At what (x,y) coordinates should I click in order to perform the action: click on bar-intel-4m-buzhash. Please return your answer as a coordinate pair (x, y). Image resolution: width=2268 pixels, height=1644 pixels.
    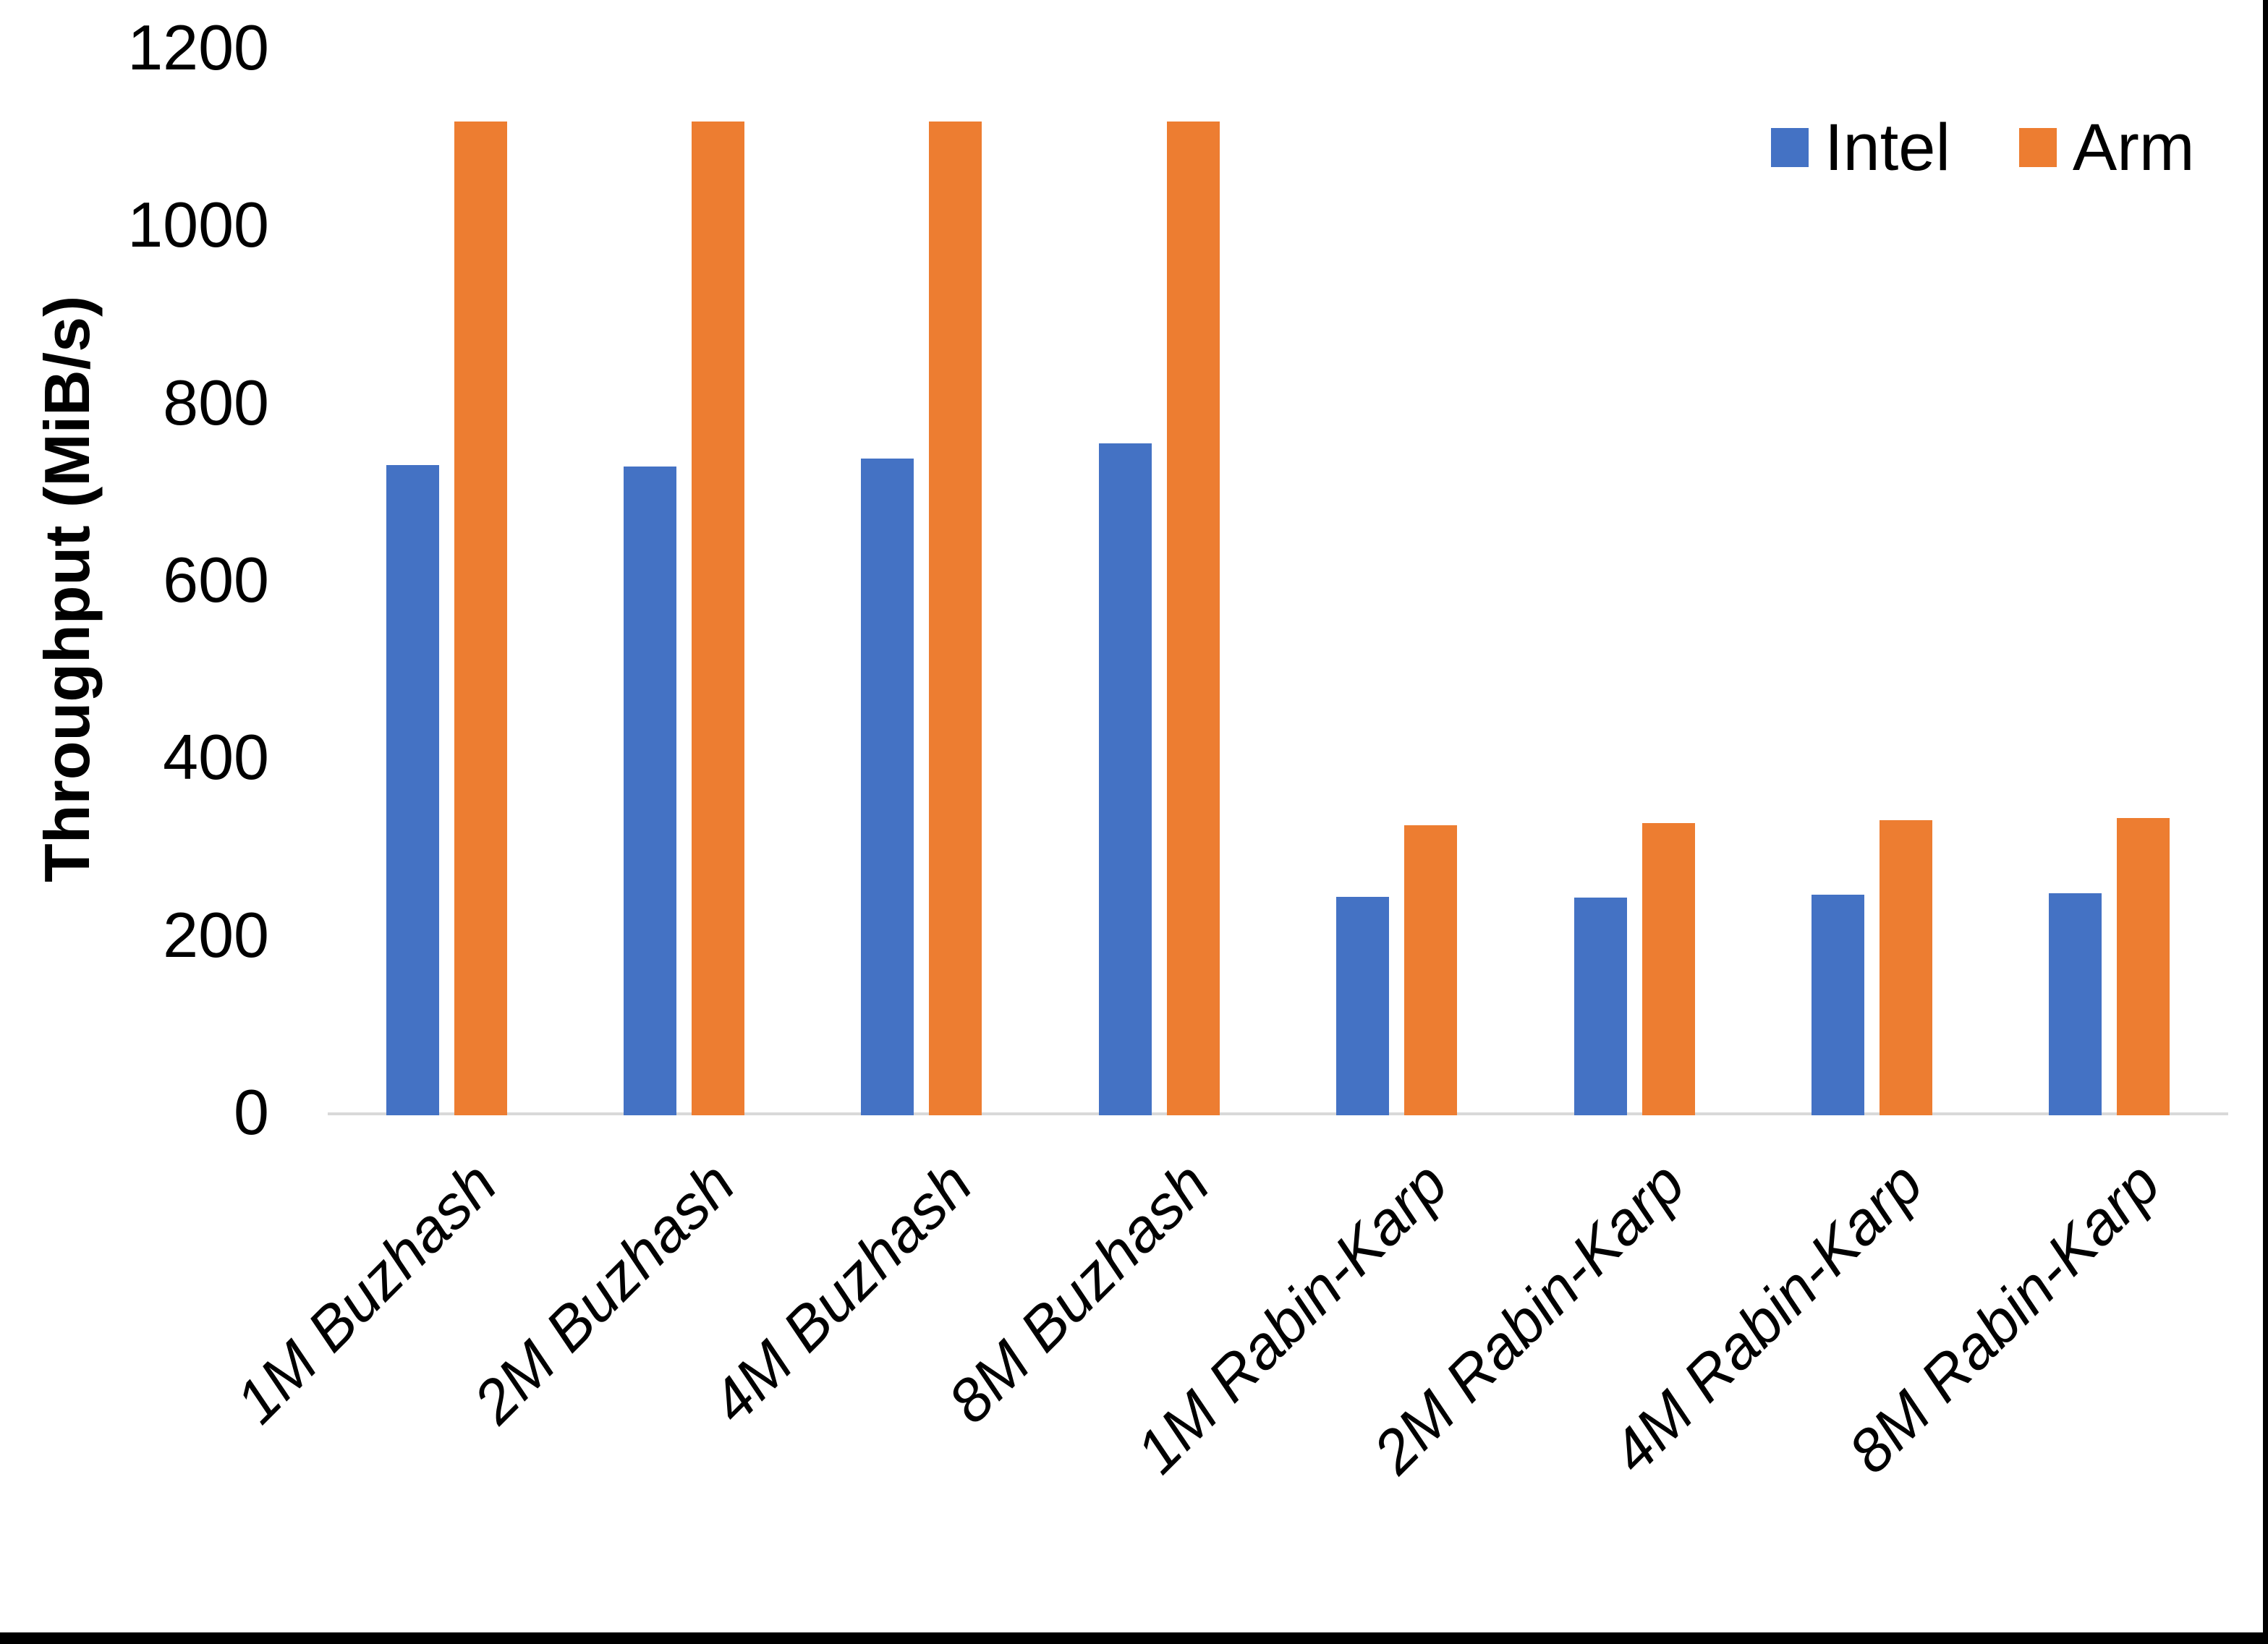
    Looking at the image, I should click on (887, 787).